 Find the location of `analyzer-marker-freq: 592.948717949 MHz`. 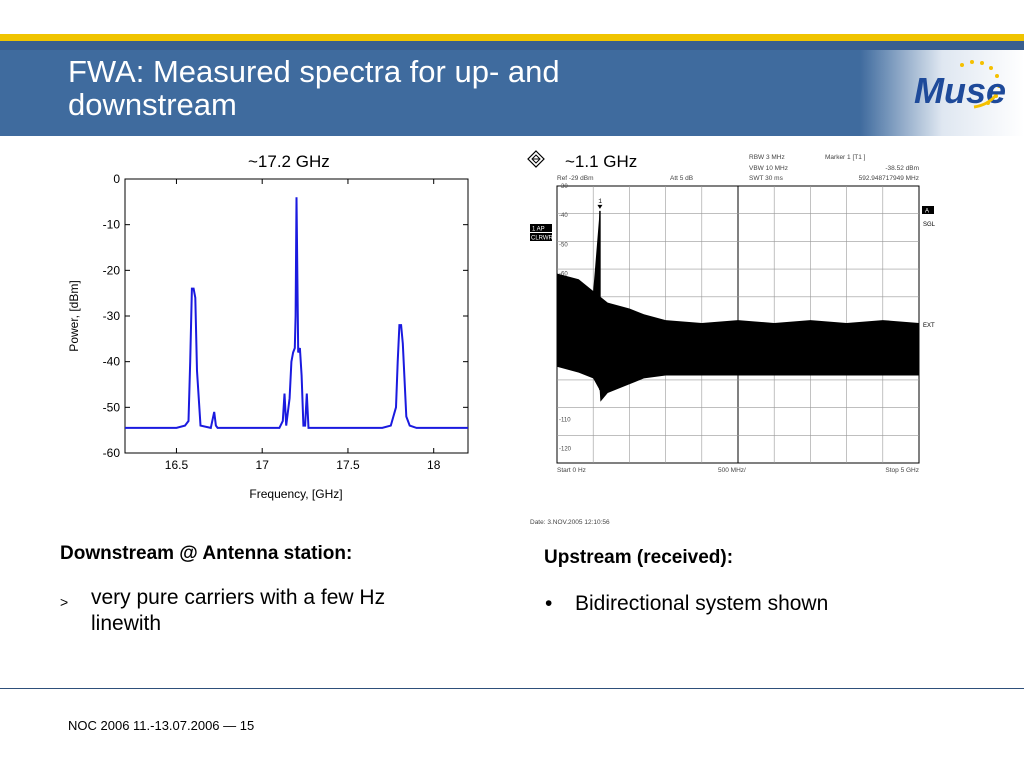

analyzer-marker-freq: 592.948717949 MHz is located at coordinates (889, 178).